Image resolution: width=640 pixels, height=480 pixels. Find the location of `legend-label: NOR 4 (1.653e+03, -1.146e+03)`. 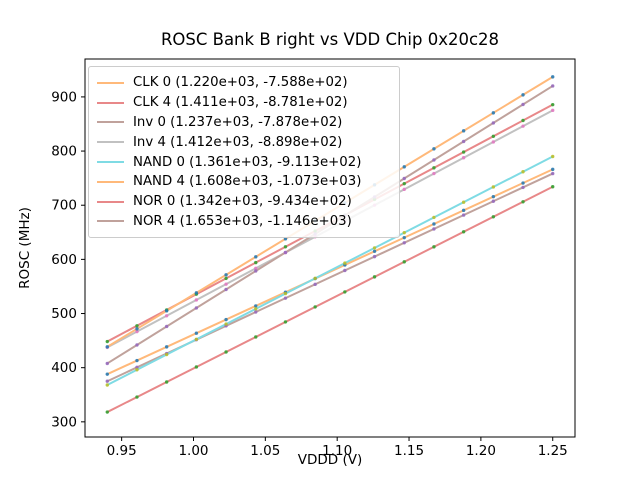

legend-label: NOR 4 (1.653e+03, -1.146e+03) is located at coordinates (242, 221).